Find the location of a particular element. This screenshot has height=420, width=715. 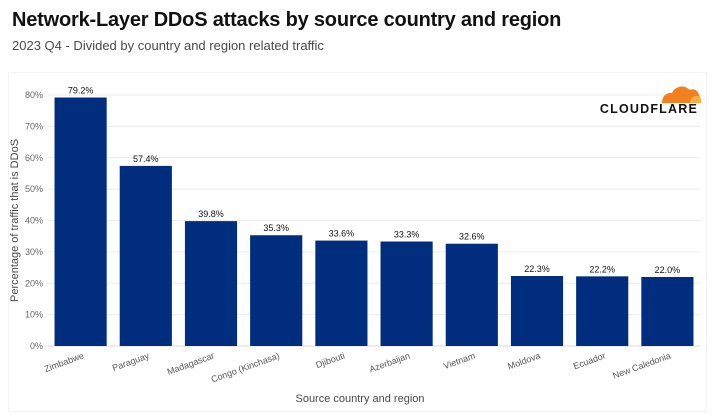

y-axis-ticks: 0% 10% 20% 30% 40% 50% 60% 70% 80% is located at coordinates (34, 220).